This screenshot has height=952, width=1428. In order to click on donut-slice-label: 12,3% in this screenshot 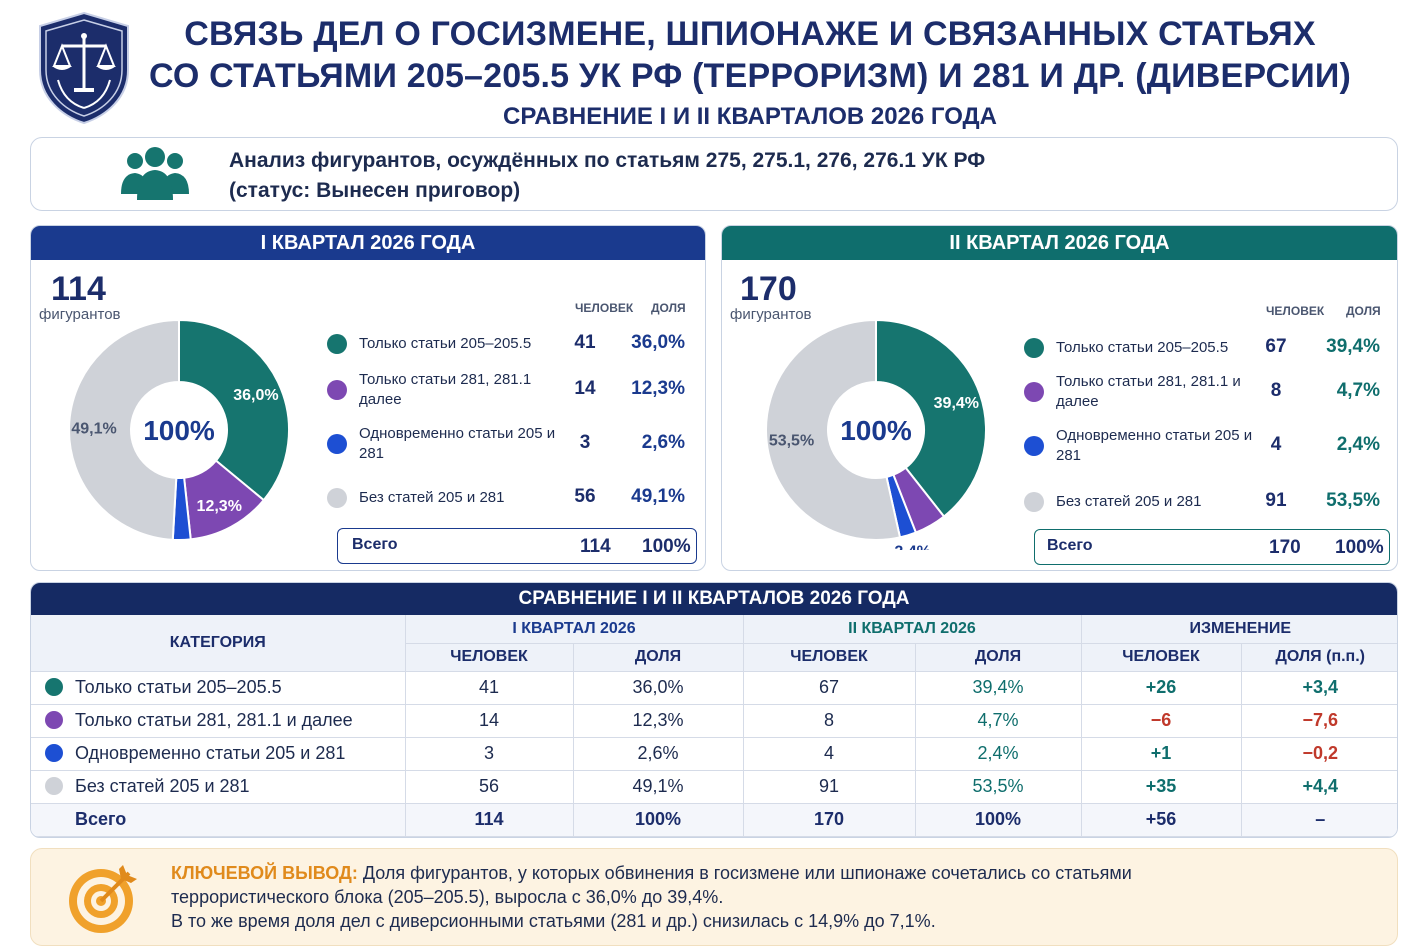, I will do `click(219, 506)`.